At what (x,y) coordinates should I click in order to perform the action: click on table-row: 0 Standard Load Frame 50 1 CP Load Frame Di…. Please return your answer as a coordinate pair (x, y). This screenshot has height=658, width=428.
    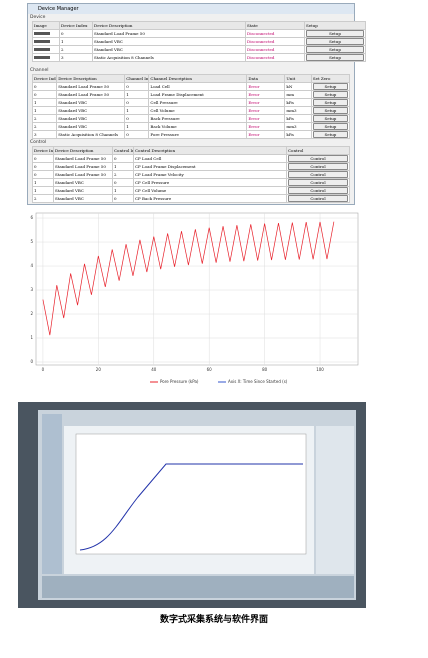
    Looking at the image, I should click on (191, 166).